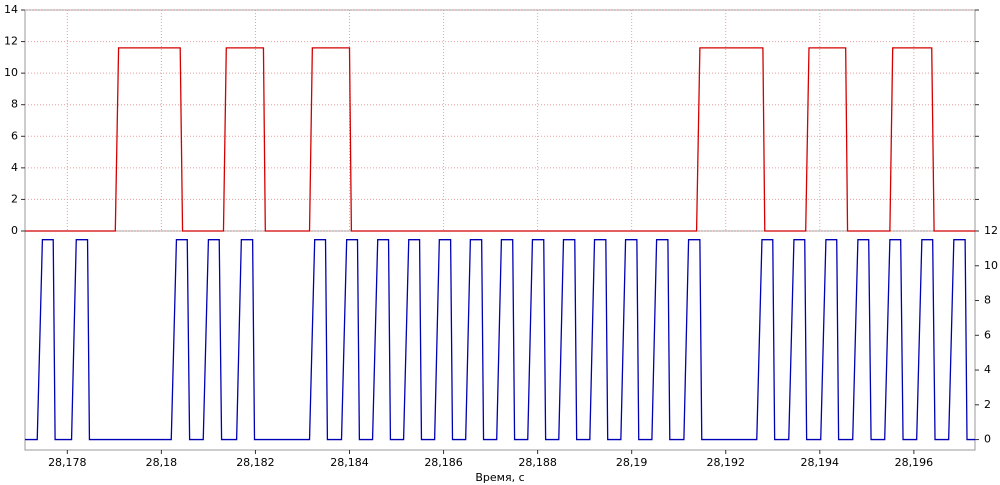 The height and width of the screenshot is (485, 1000). What do you see at coordinates (443, 462) in the screenshot?
I see `x-tick-label: 28,186` at bounding box center [443, 462].